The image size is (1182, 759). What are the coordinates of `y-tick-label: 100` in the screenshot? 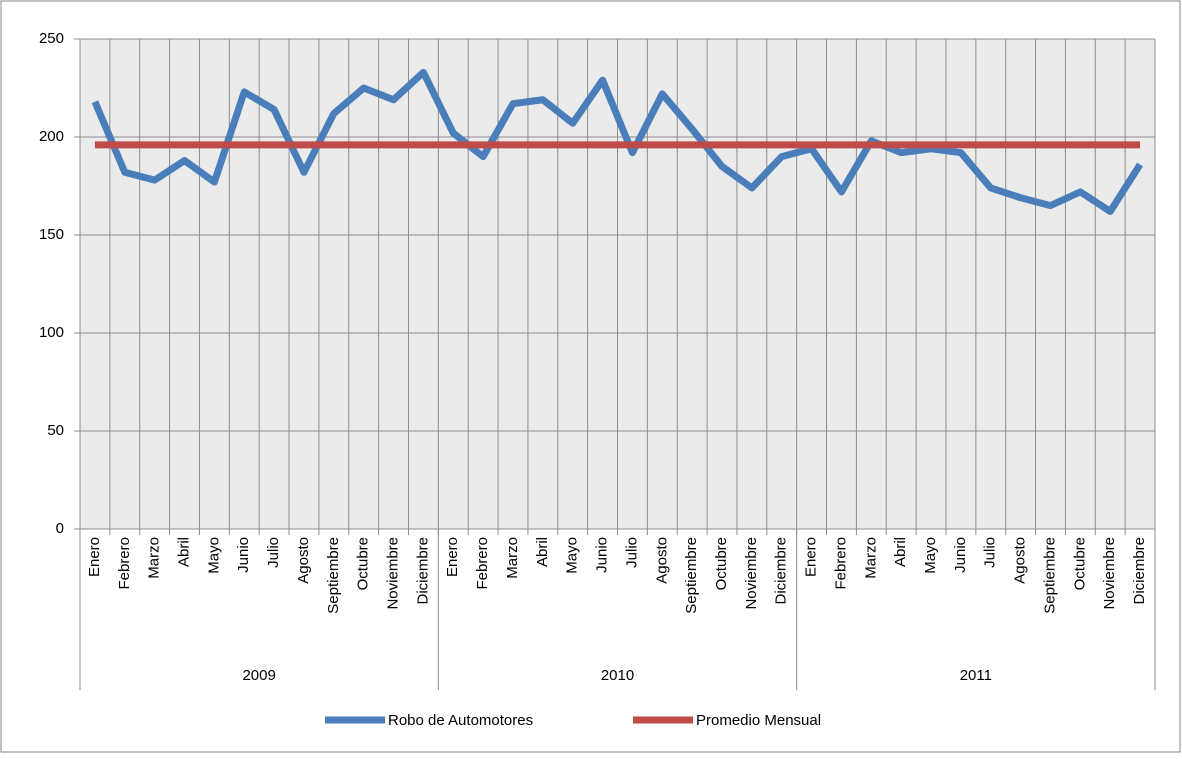 It's located at (51, 332).